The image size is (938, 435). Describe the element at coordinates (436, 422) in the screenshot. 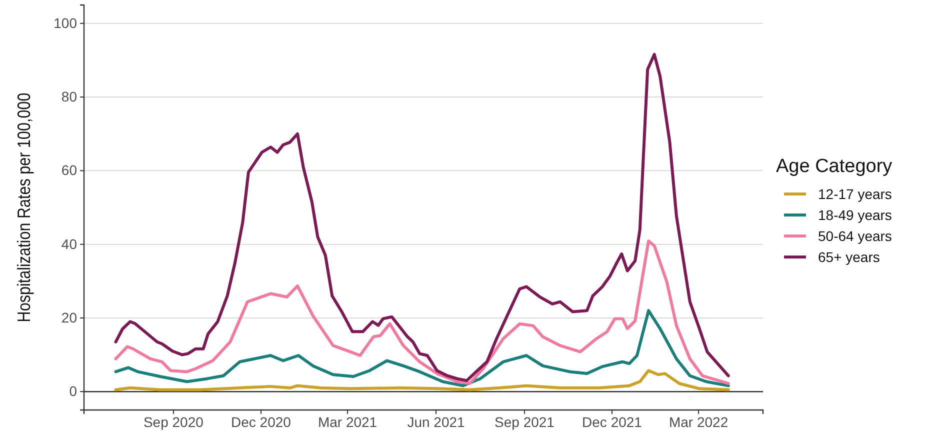

I see `x-tick-label: Jun 2021` at that location.